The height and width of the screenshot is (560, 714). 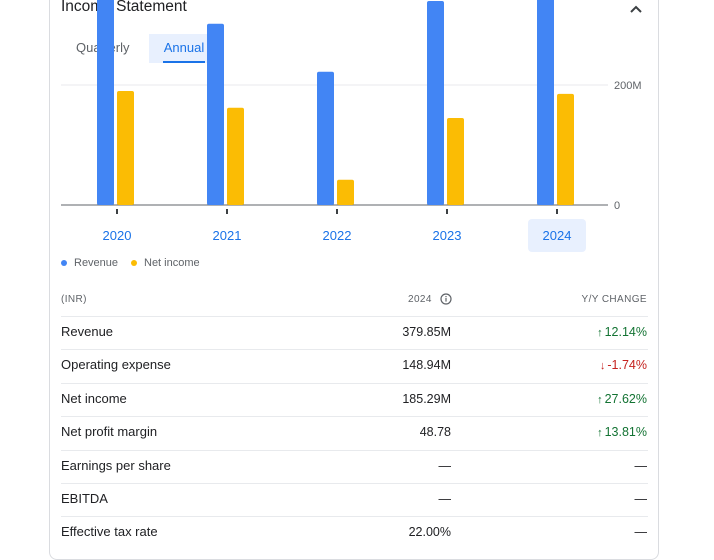 What do you see at coordinates (134, 263) in the screenshot?
I see `net-income-legend-dot` at bounding box center [134, 263].